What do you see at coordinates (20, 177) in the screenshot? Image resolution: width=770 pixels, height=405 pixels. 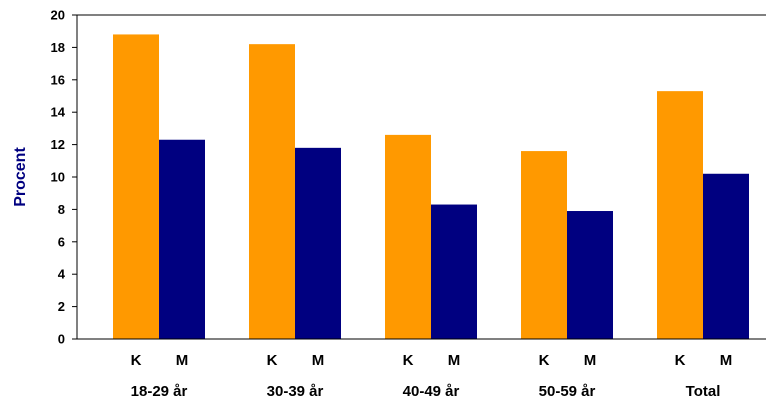 I see `y-axis-title: Procent` at bounding box center [20, 177].